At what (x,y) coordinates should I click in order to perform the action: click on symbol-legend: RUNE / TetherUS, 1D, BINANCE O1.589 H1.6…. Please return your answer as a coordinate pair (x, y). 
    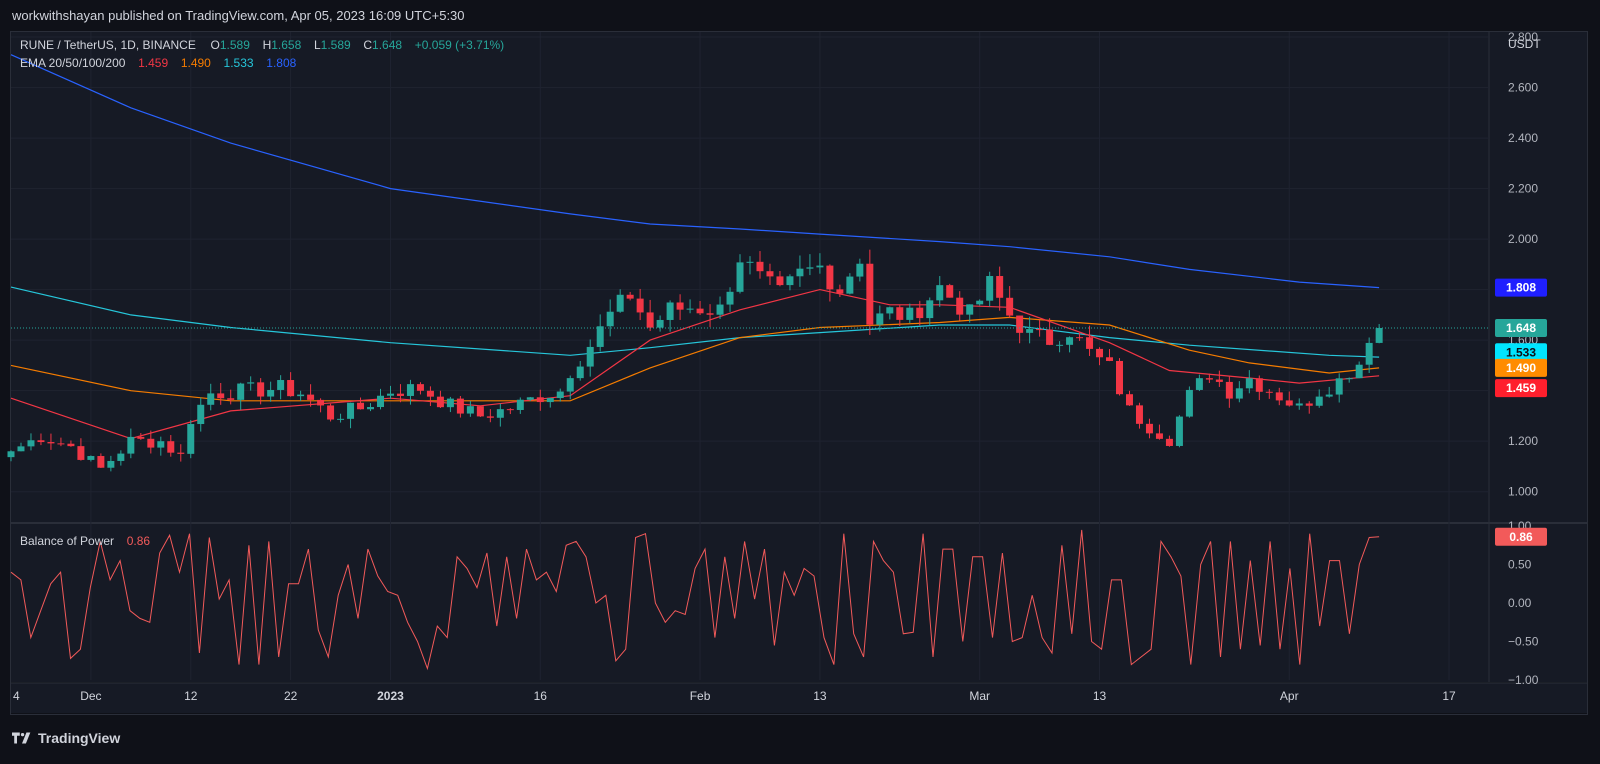
    Looking at the image, I should click on (262, 45).